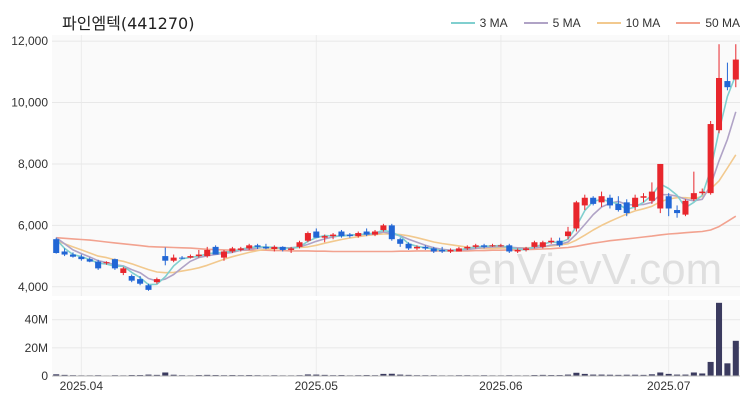  What do you see at coordinates (688, 23) in the screenshot?
I see `legend-swatch-ma50` at bounding box center [688, 23].